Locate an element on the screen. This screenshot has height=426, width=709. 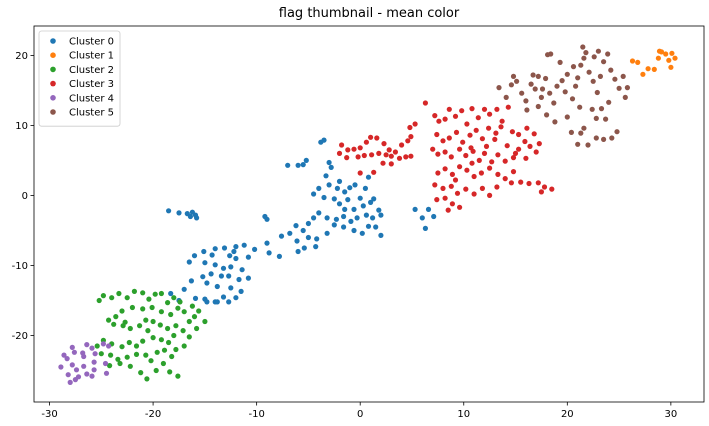
legend-label-cluster-0: Cluster 0 is located at coordinates (91, 42).